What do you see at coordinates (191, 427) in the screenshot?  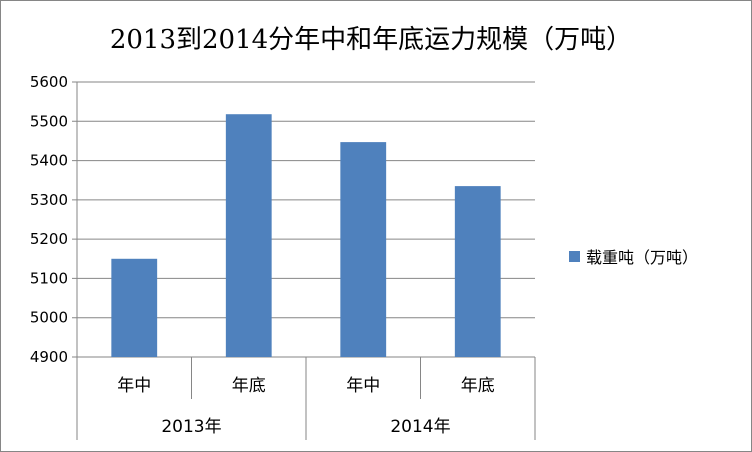 I see `x-group-label: 2013年` at bounding box center [191, 427].